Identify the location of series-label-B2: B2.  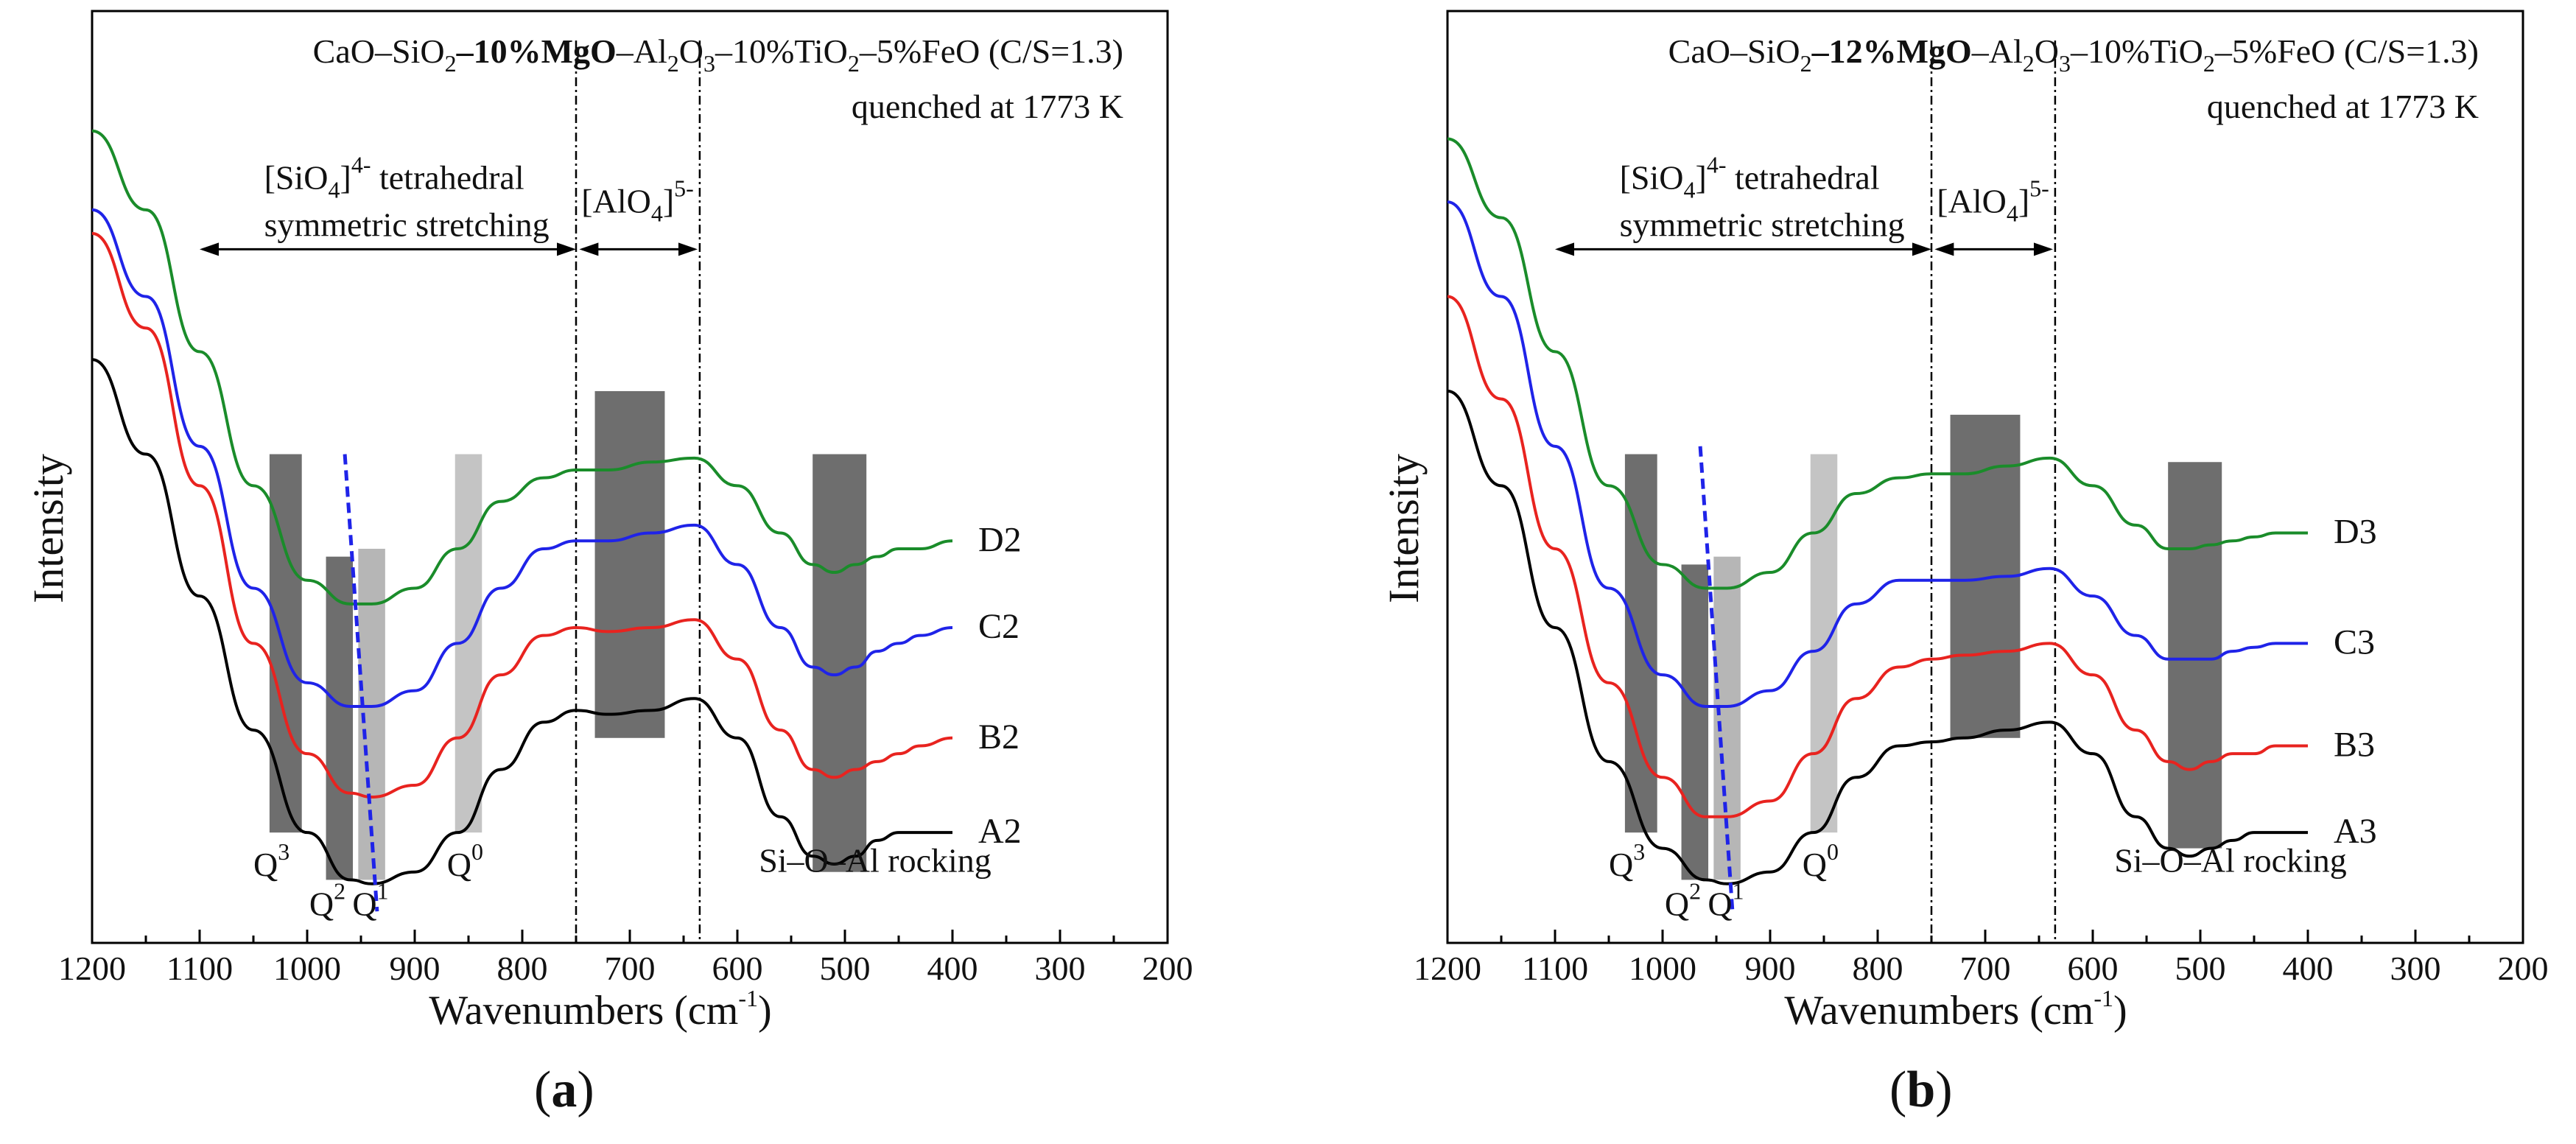
(998, 737).